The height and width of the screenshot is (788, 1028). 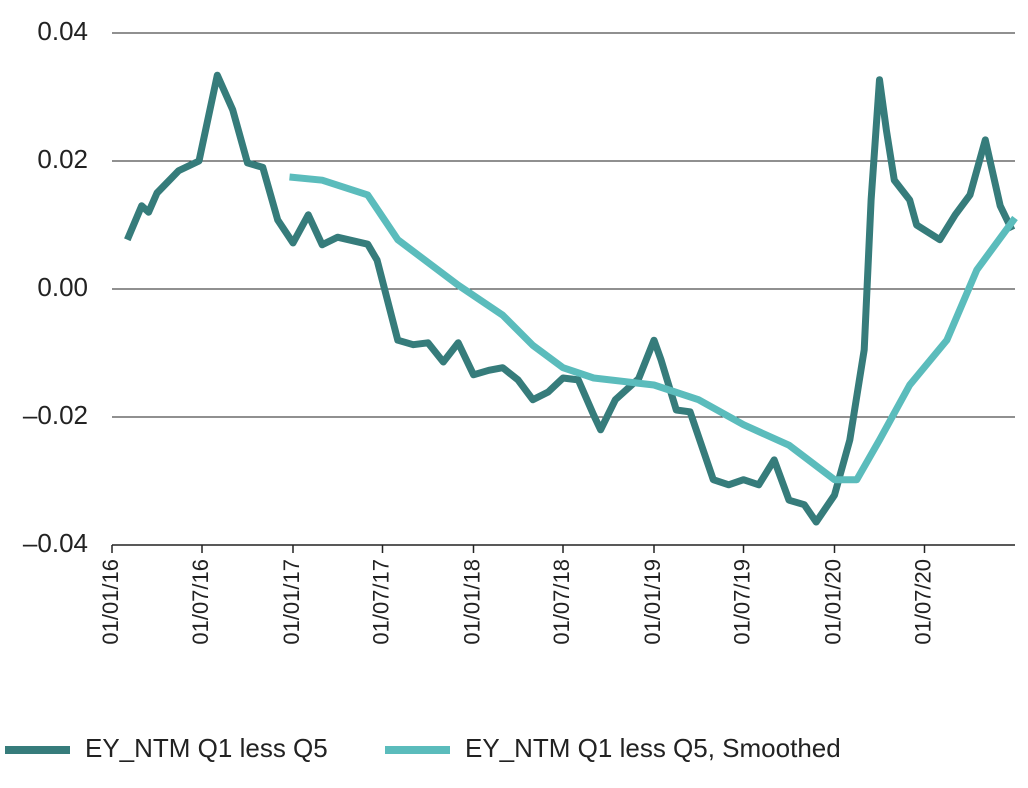 I want to click on legend-label: EY_NTM Q1 less Q5, so click(x=206, y=748).